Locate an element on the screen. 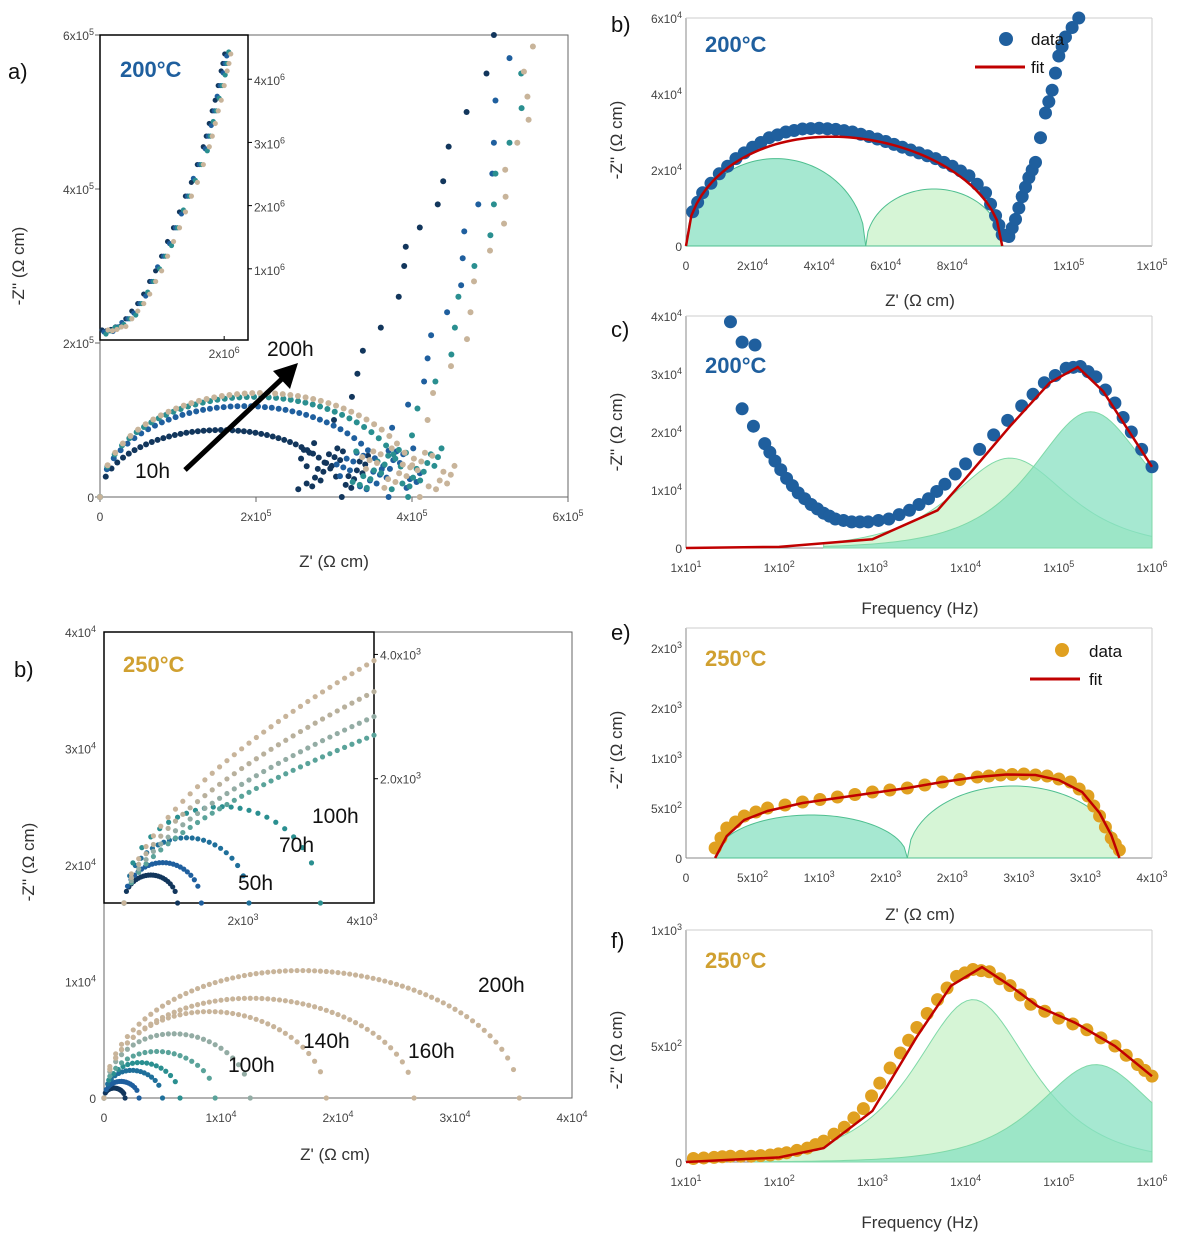 This screenshot has width=1188, height=1236. y-tick-label: 0 is located at coordinates (678, 859).